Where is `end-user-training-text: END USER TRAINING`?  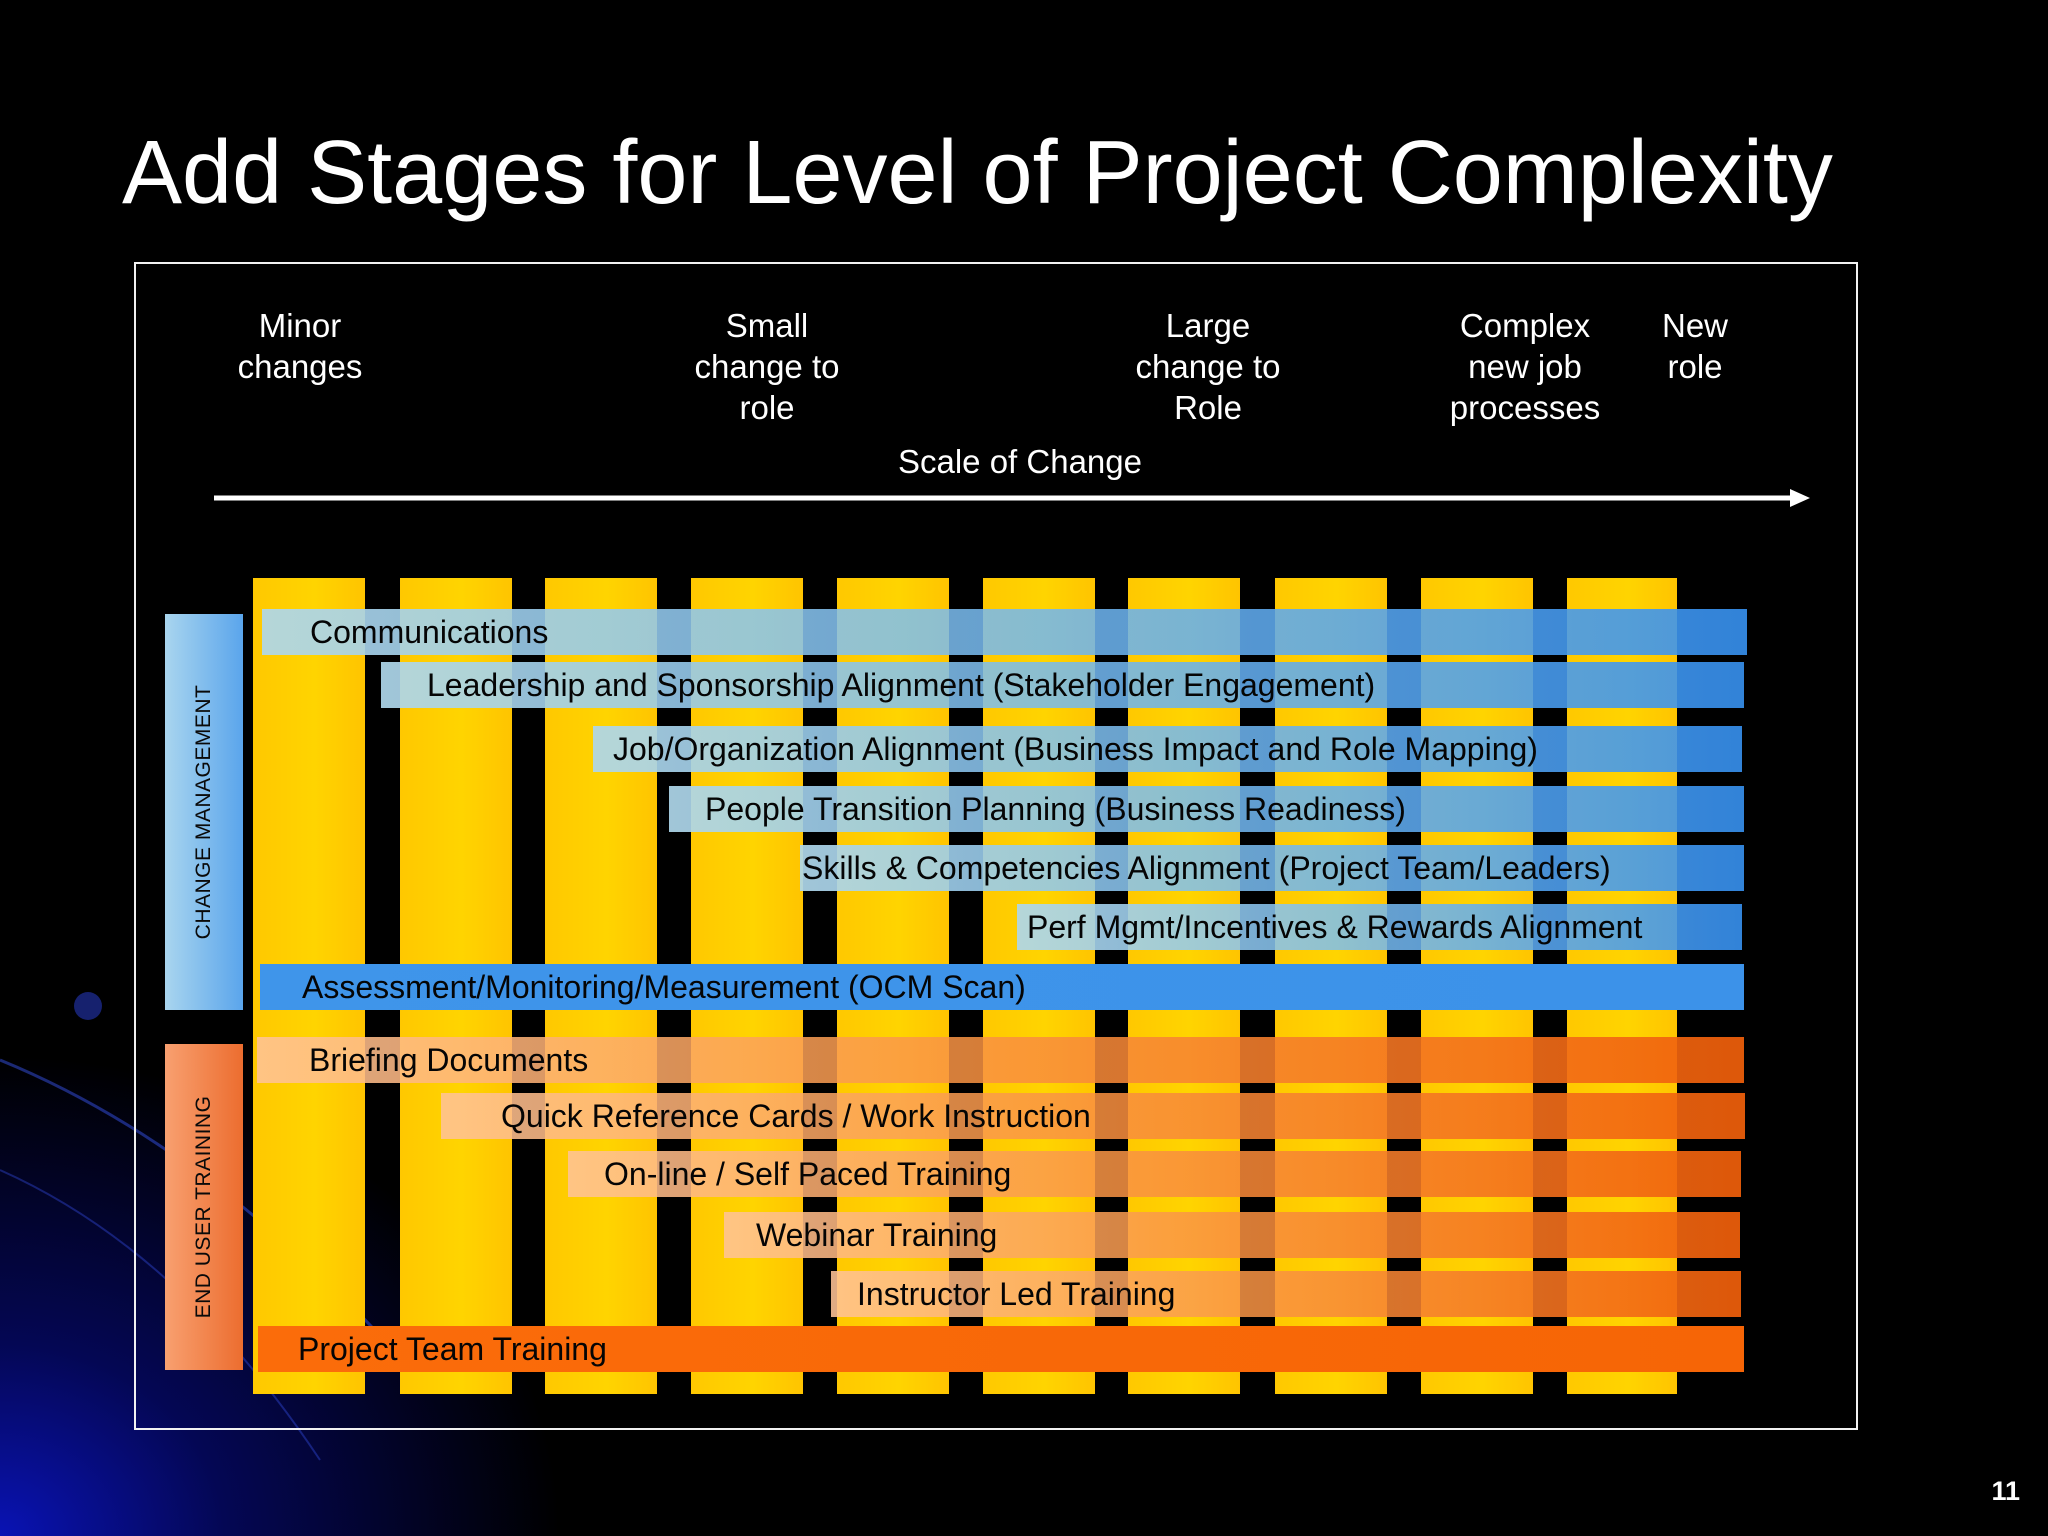
end-user-training-text: END USER TRAINING is located at coordinates (203, 1207).